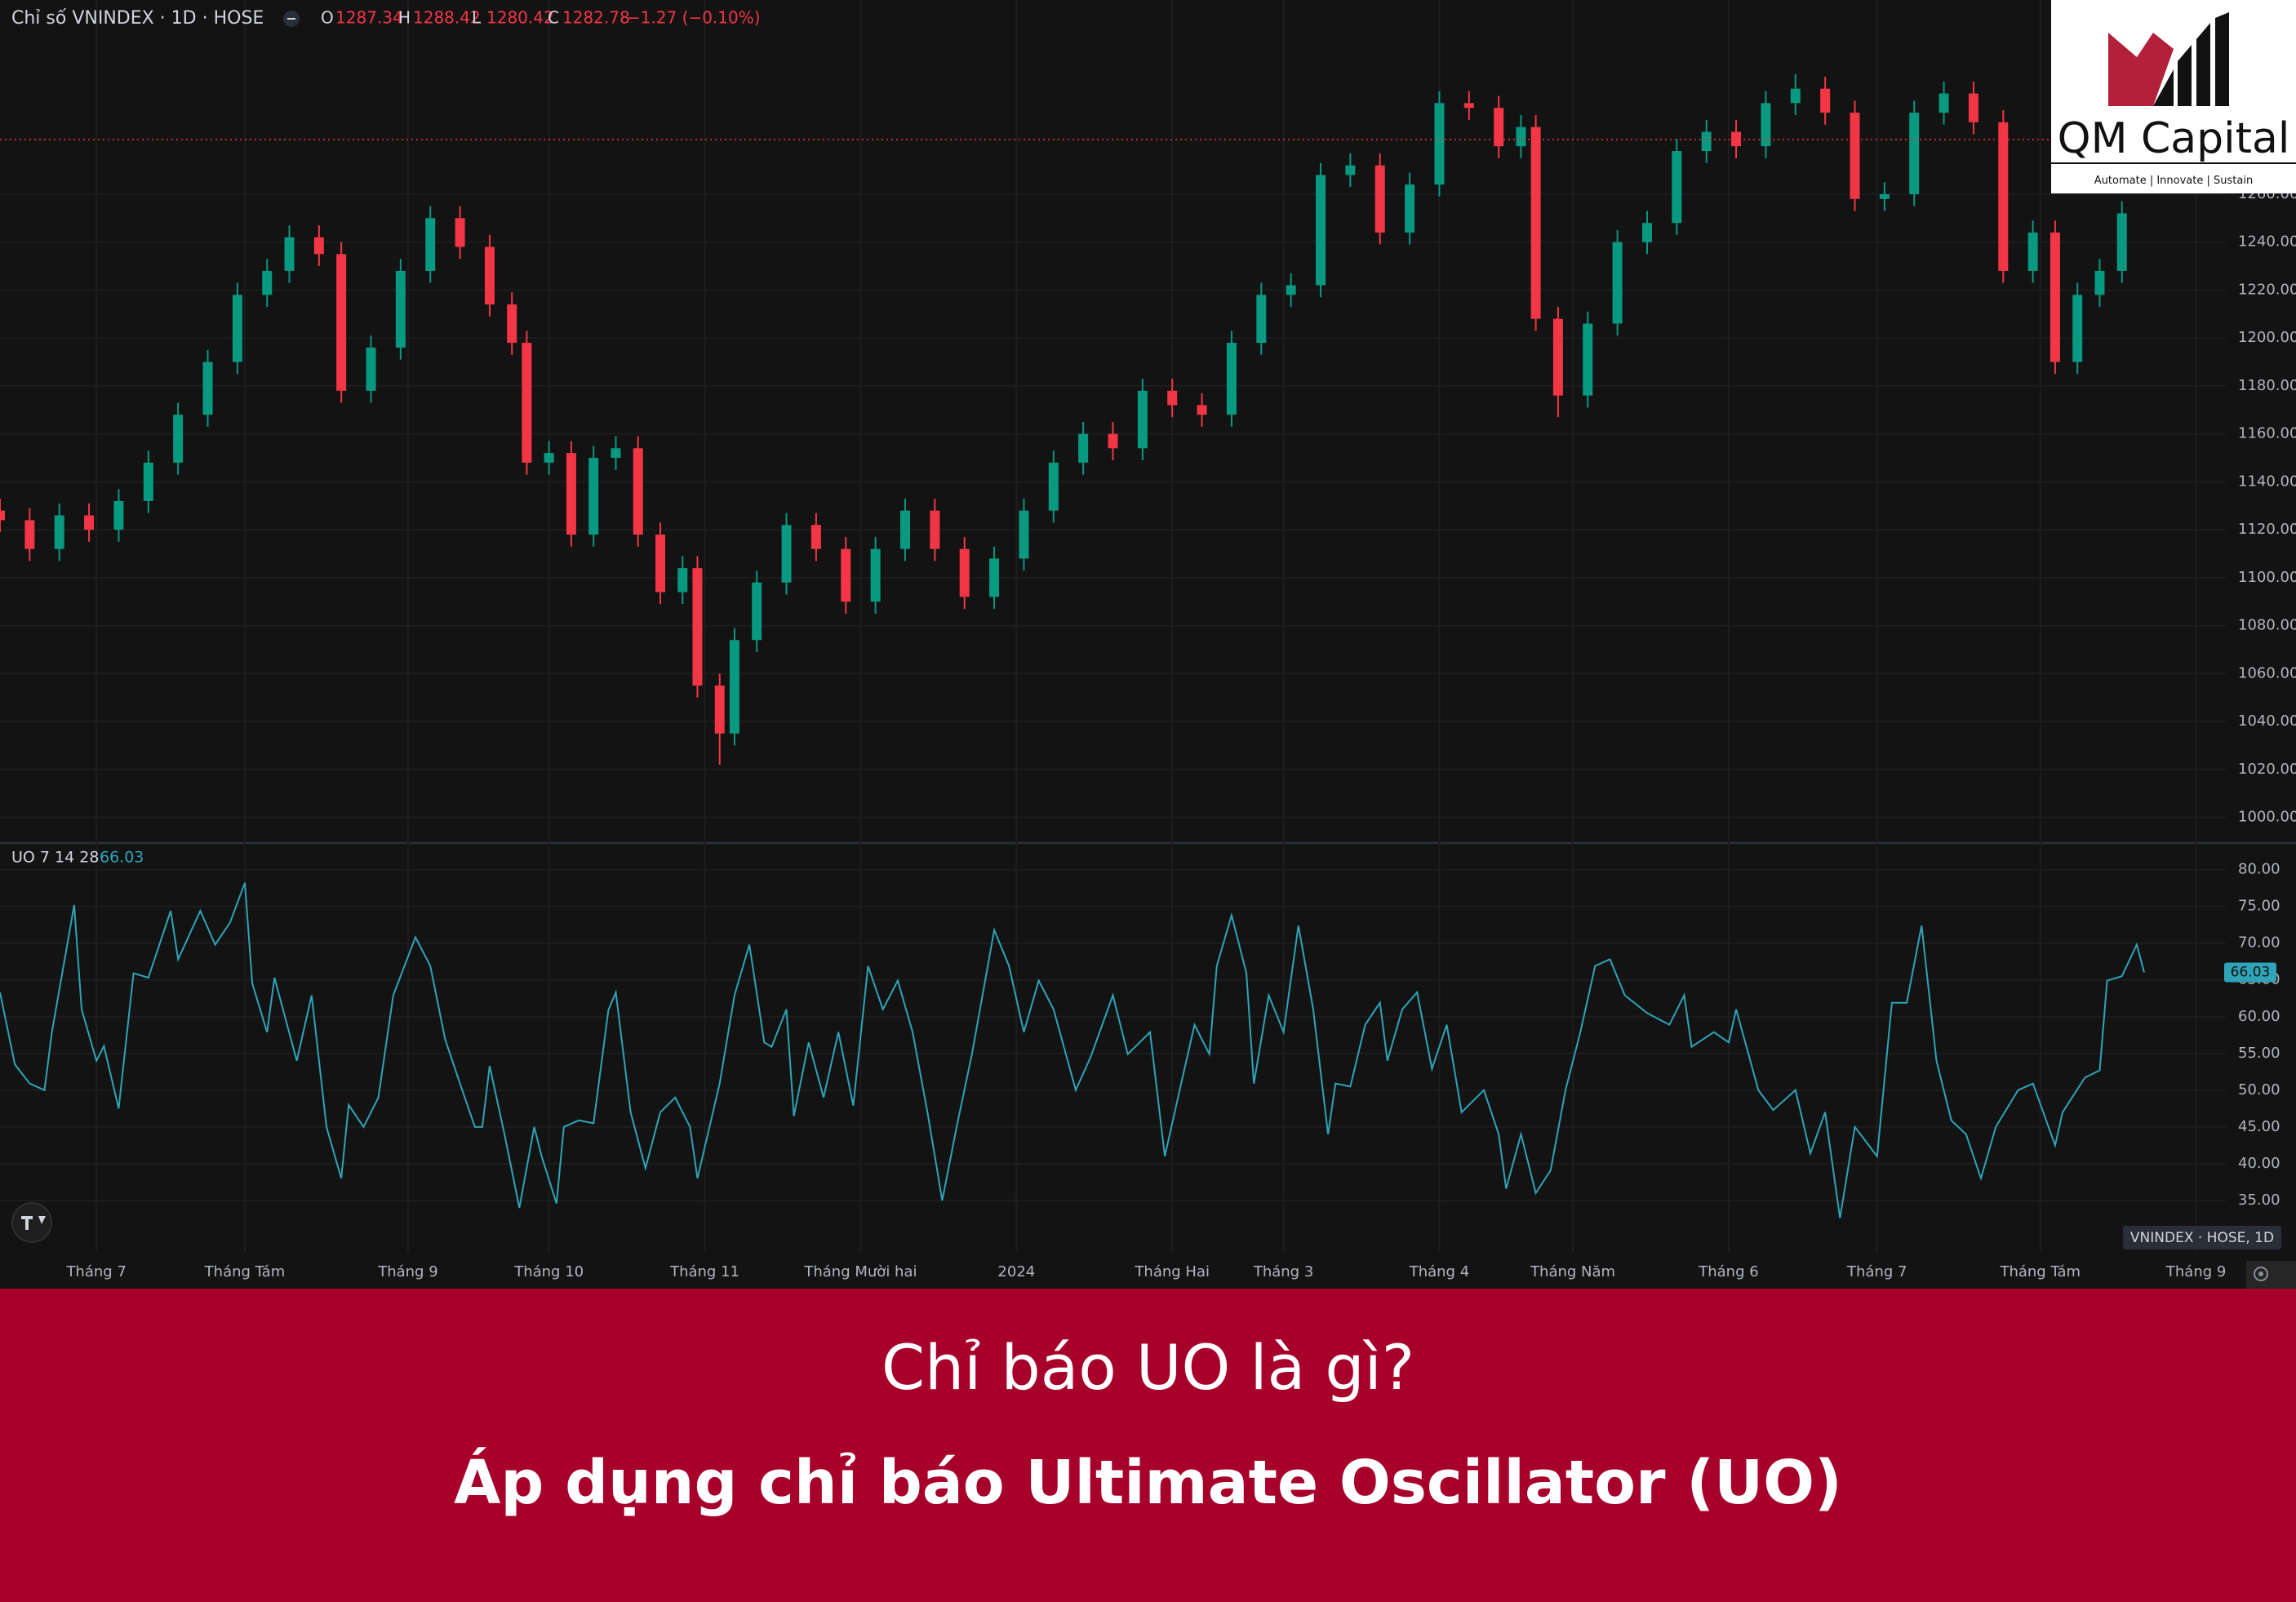 The height and width of the screenshot is (1602, 2296). What do you see at coordinates (2267, 529) in the screenshot?
I see `y-tick-label: 1120.00` at bounding box center [2267, 529].